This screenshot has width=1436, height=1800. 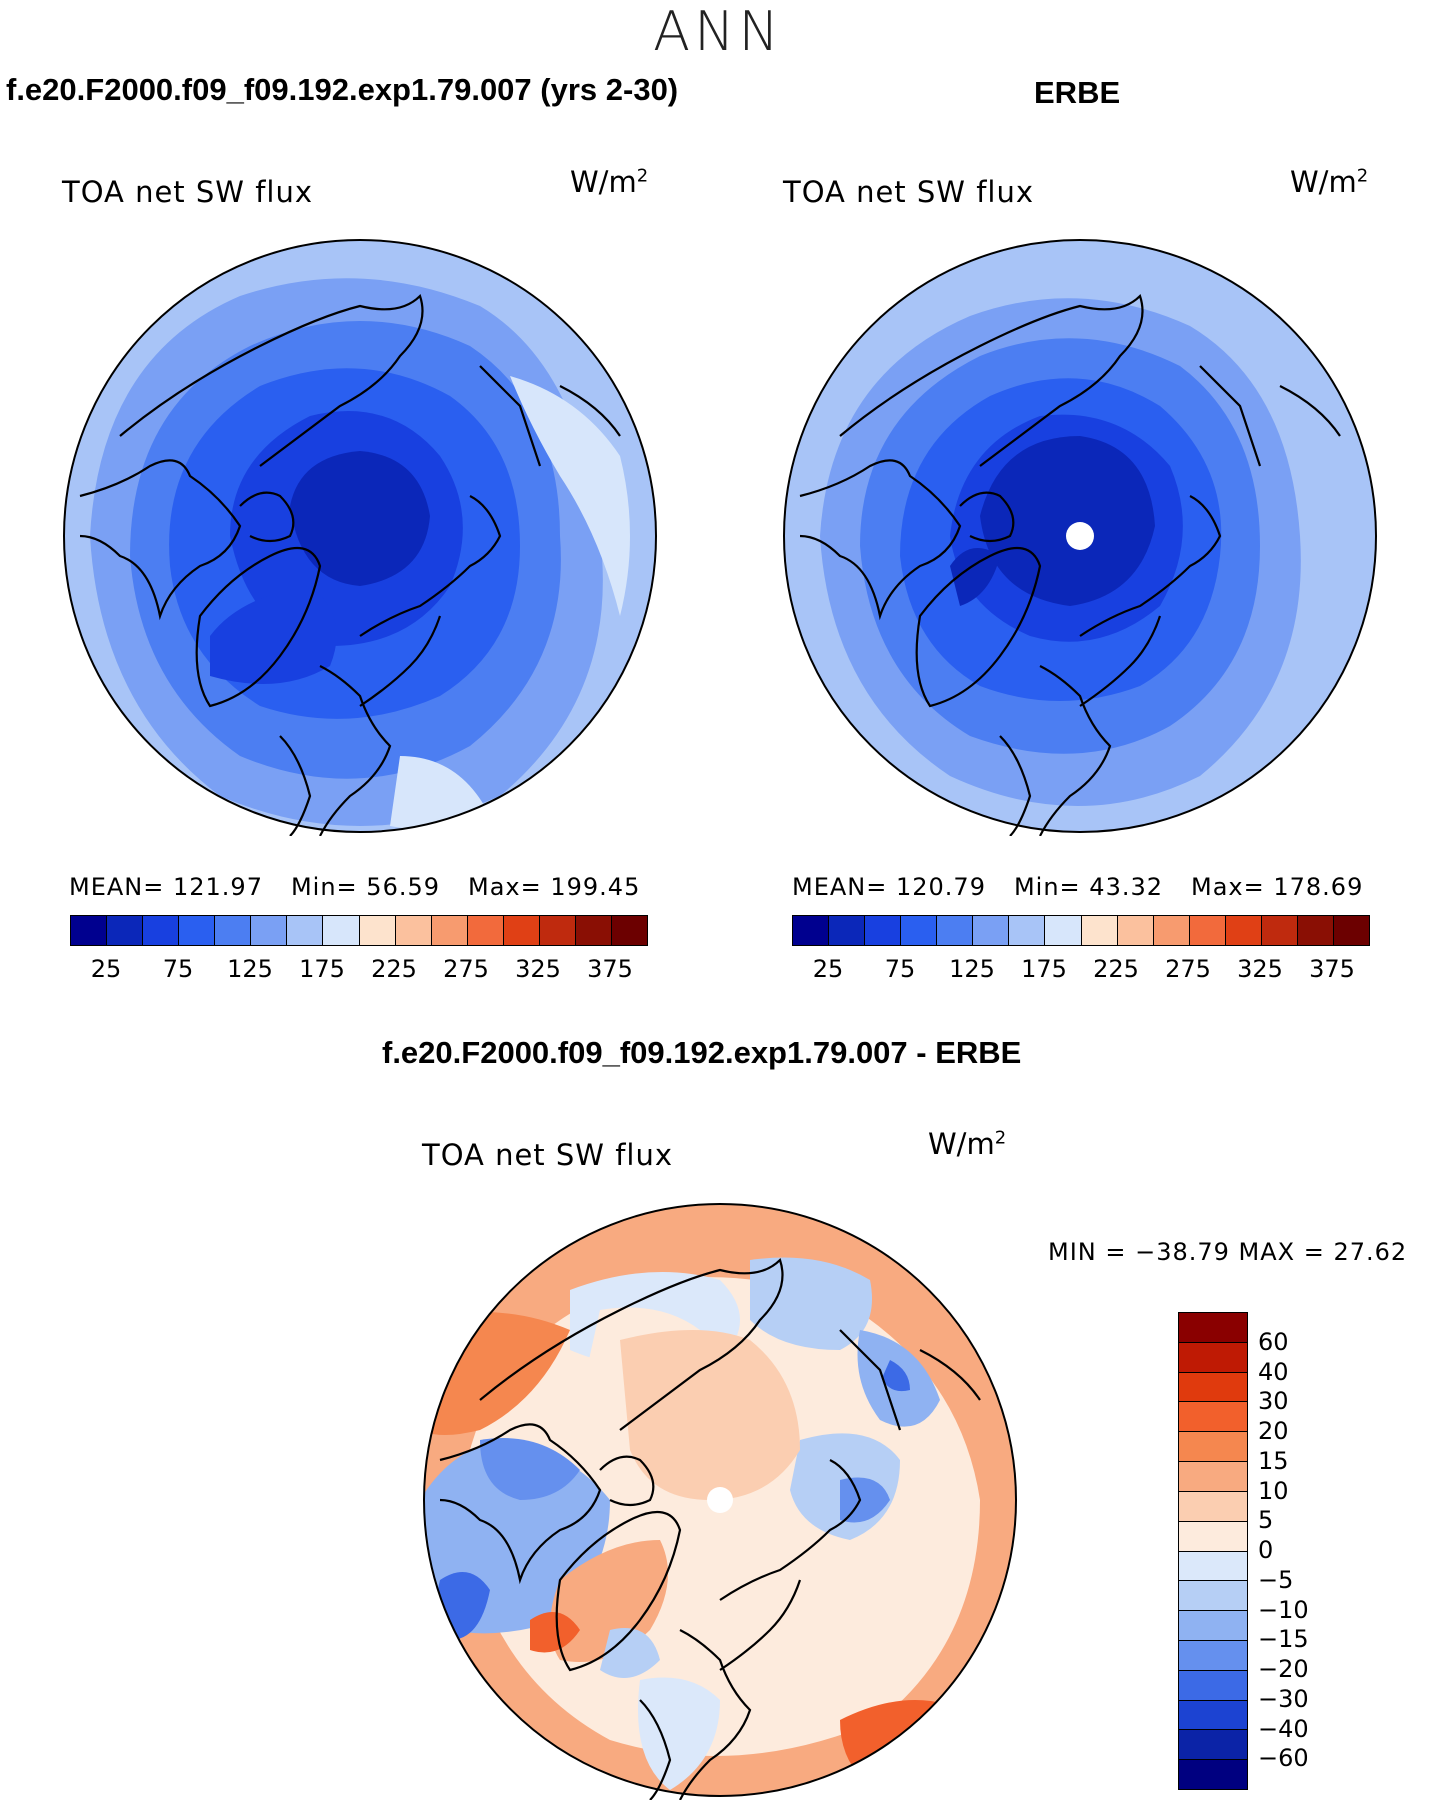 What do you see at coordinates (710, 1528) in the screenshot?
I see `diff-coastlines` at bounding box center [710, 1528].